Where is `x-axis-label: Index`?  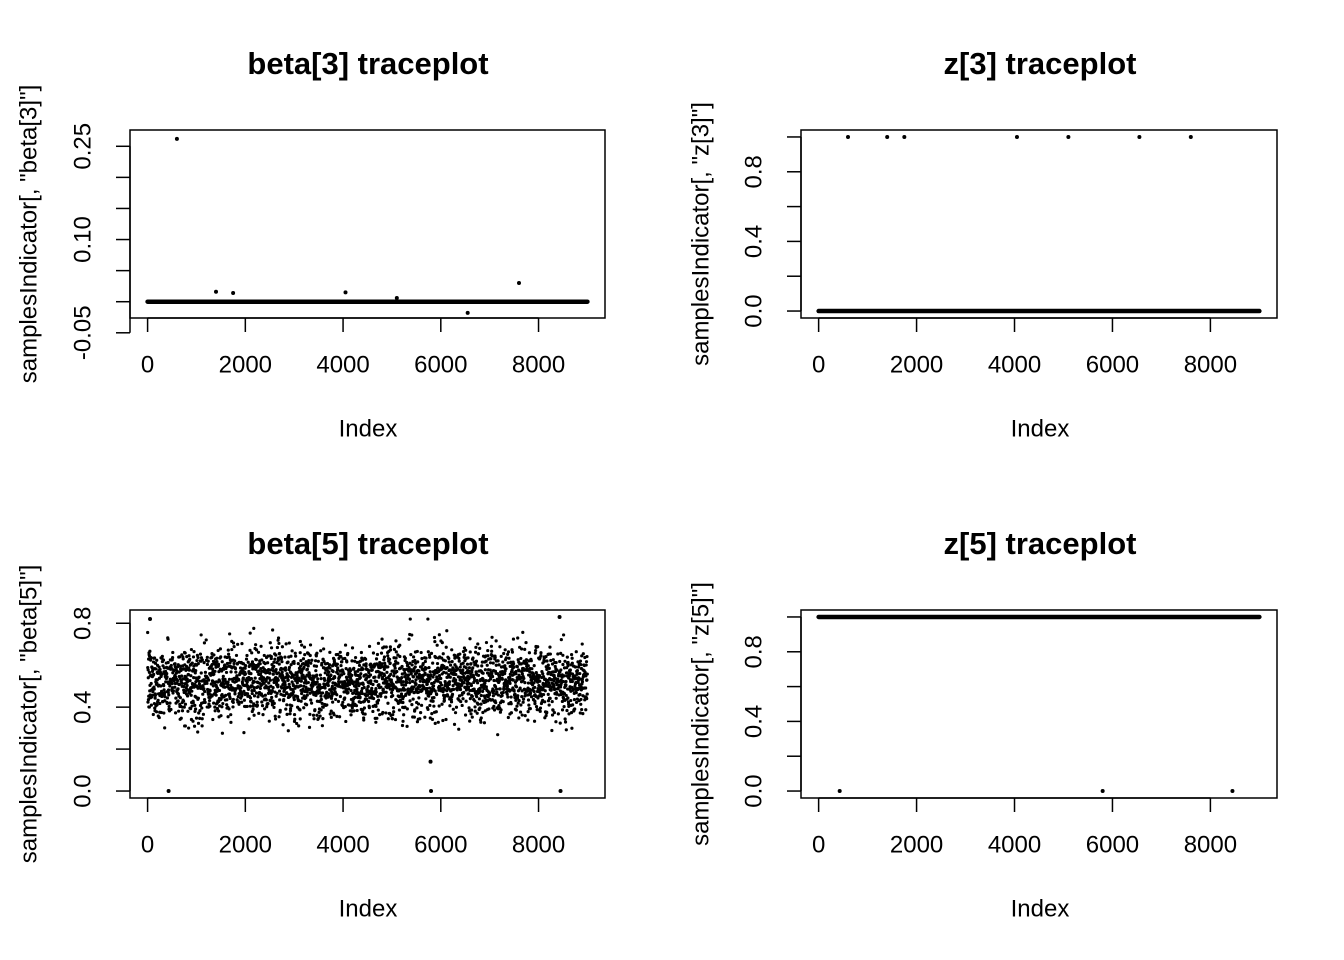
x-axis-label: Index is located at coordinates (1040, 428).